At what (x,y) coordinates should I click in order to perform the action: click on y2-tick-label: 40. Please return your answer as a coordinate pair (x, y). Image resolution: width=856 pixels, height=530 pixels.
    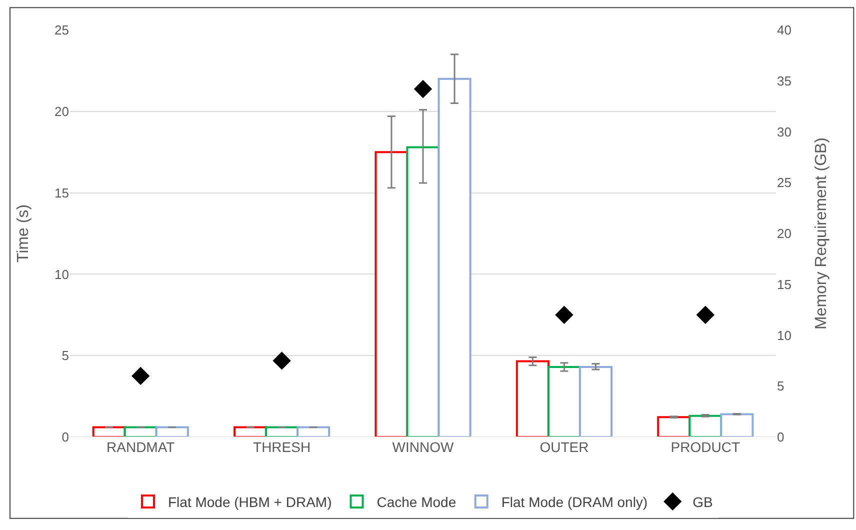
    Looking at the image, I should click on (784, 30).